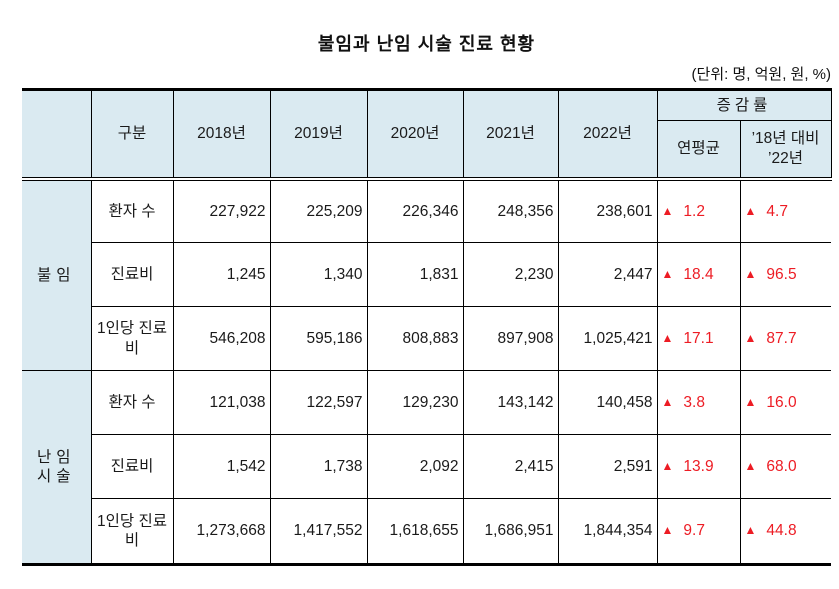 This screenshot has height=589, width=839. What do you see at coordinates (318, 134) in the screenshot?
I see `col-header-year-2019: 2019년` at bounding box center [318, 134].